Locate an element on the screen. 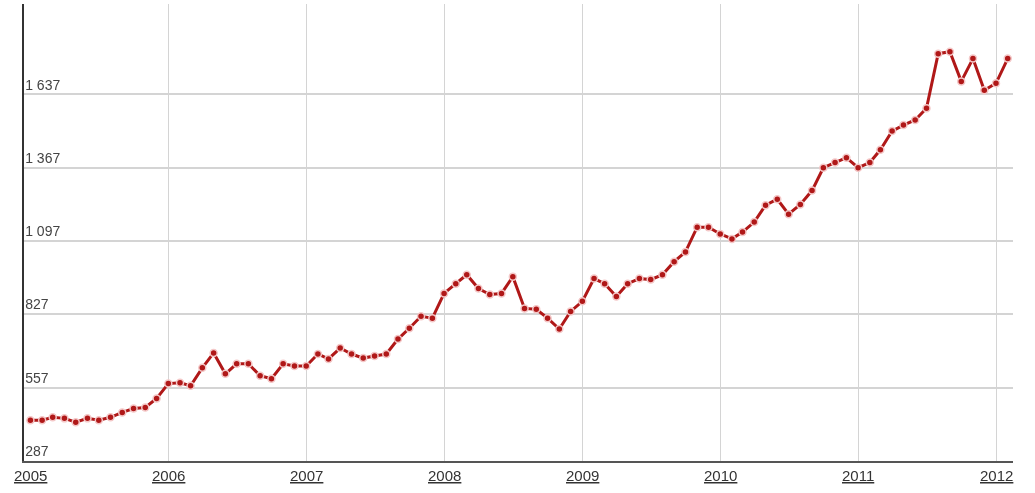  x-tick-label: 2009 is located at coordinates (583, 475).